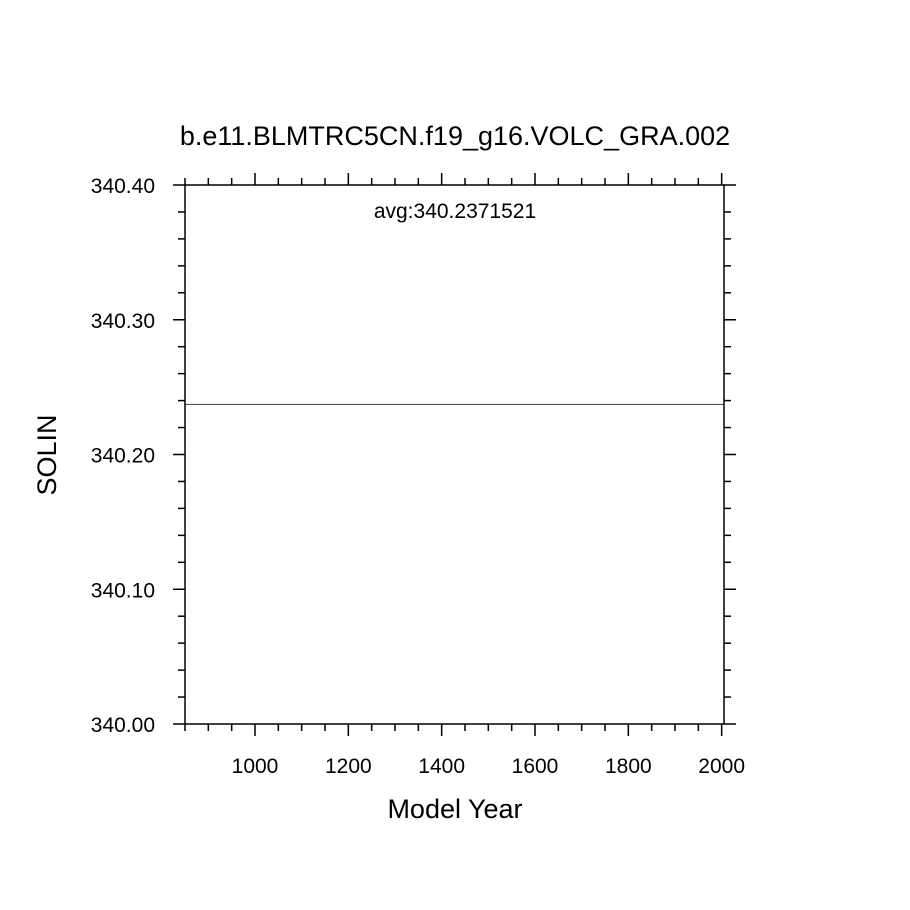 This screenshot has height=910, width=910. I want to click on y-tick-label: 340.40, so click(123, 186).